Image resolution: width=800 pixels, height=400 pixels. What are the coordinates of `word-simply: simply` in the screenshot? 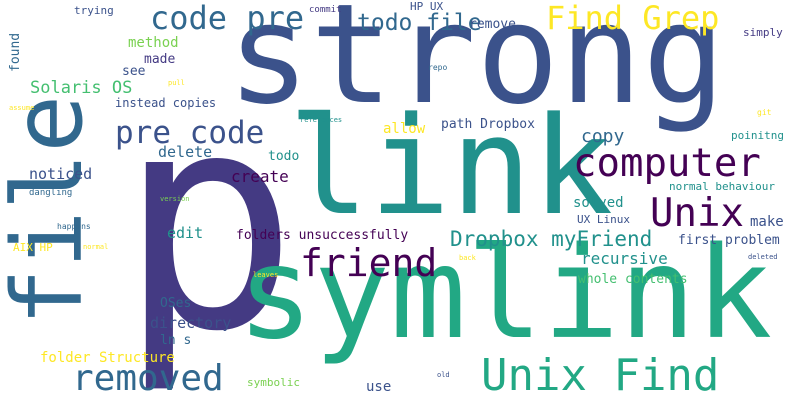 It's located at (763, 32).